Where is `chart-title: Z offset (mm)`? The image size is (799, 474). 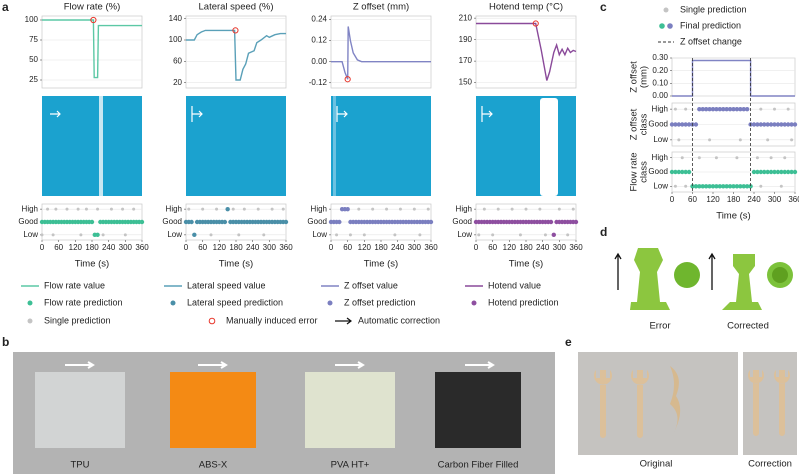 chart-title: Z offset (mm) is located at coordinates (381, 7).